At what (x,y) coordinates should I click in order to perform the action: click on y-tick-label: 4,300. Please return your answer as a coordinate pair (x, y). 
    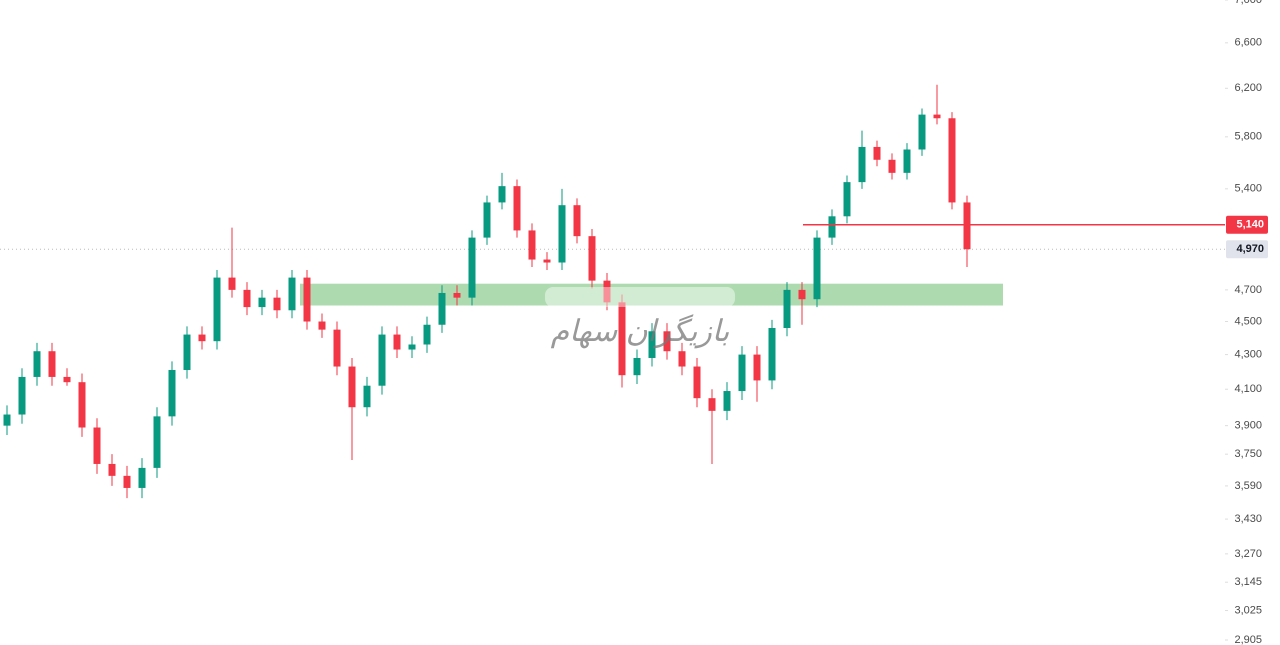
    Looking at the image, I should click on (1248, 354).